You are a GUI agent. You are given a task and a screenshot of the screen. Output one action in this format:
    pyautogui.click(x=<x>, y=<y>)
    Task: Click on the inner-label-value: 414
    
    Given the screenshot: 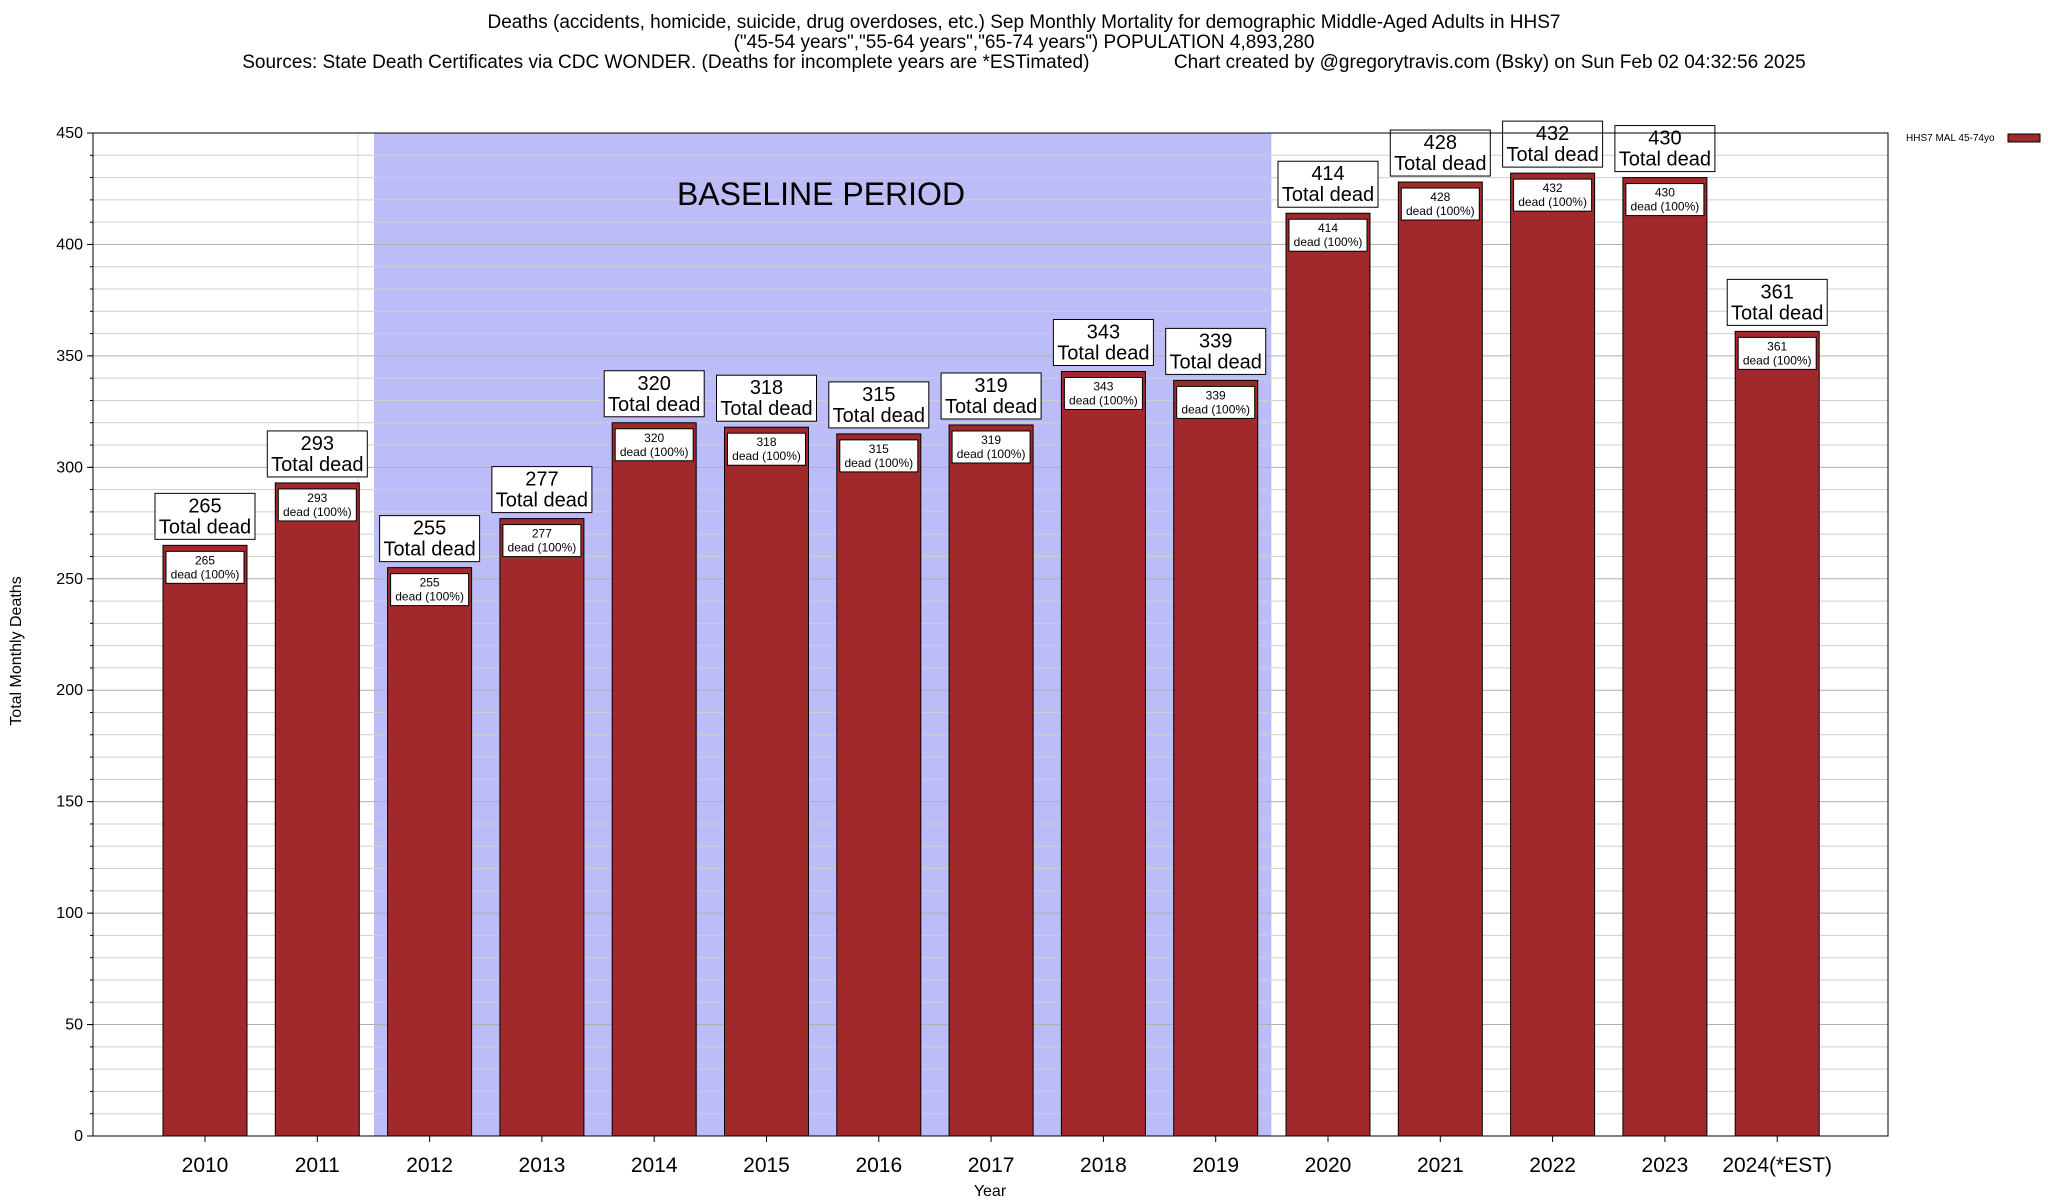 What is the action you would take?
    pyautogui.click(x=1328, y=228)
    